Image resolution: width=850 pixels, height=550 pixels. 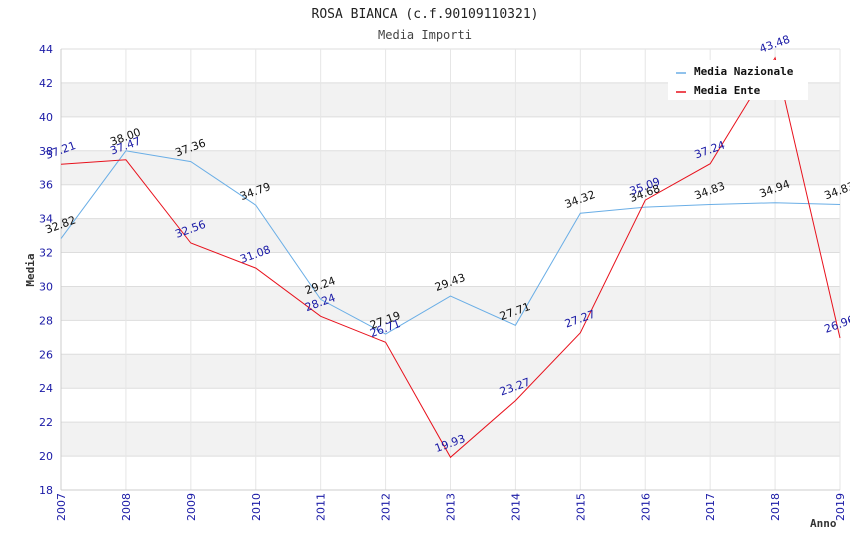 I want to click on x-tick-label: 2016, so click(x=645, y=507).